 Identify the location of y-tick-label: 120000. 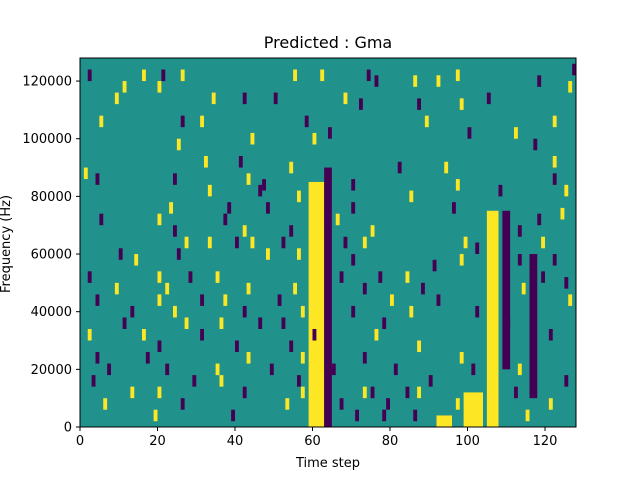
(47, 82).